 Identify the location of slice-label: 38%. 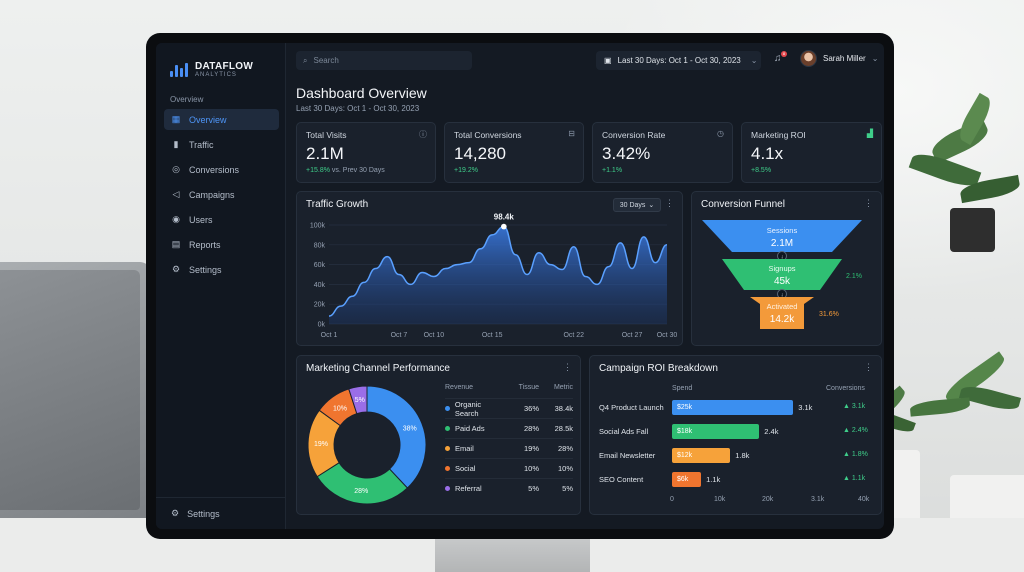
(410, 429).